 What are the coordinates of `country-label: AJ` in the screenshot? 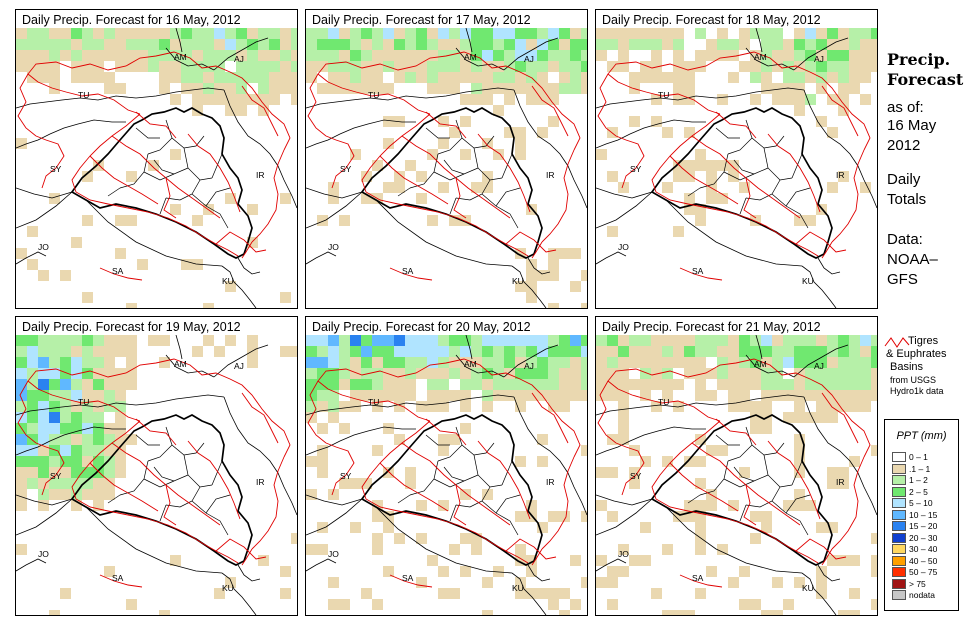 It's located at (819, 59).